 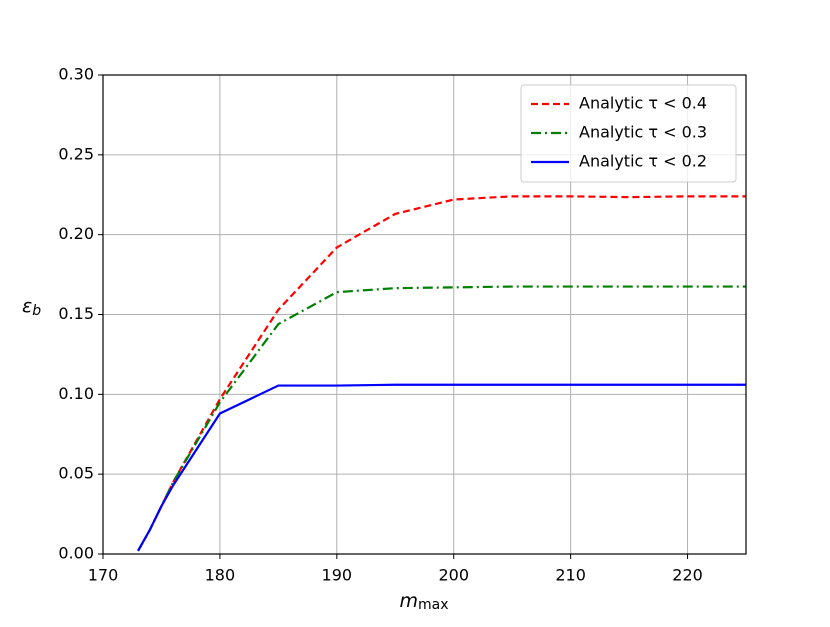 What do you see at coordinates (643, 132) in the screenshot?
I see `legend-label: Analytic τ < 0.3` at bounding box center [643, 132].